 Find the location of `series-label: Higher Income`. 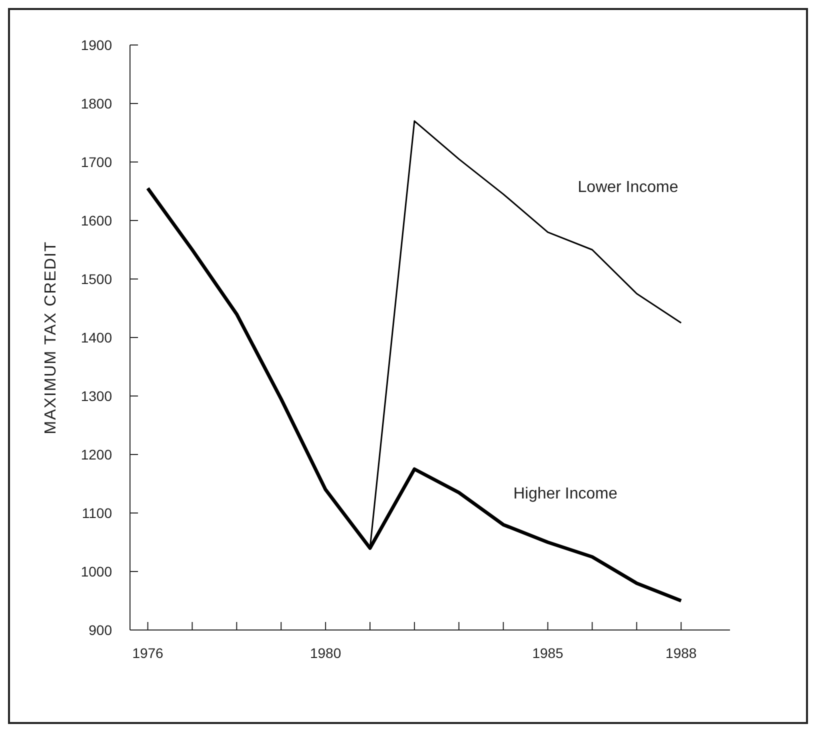

series-label: Higher Income is located at coordinates (565, 494).